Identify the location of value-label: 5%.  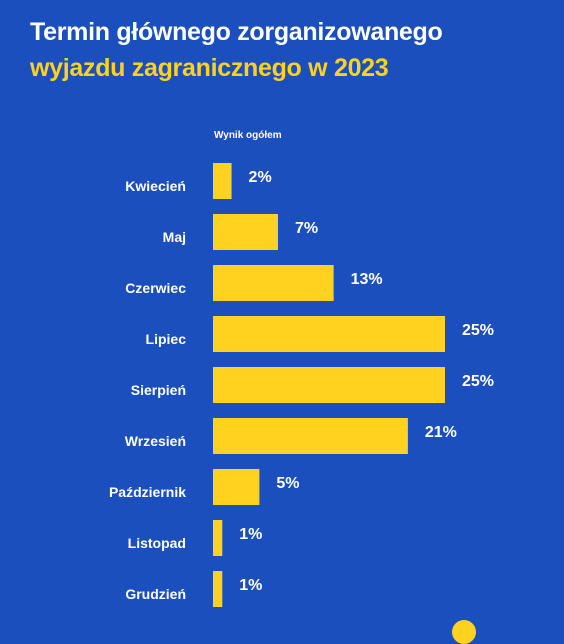
(287, 483).